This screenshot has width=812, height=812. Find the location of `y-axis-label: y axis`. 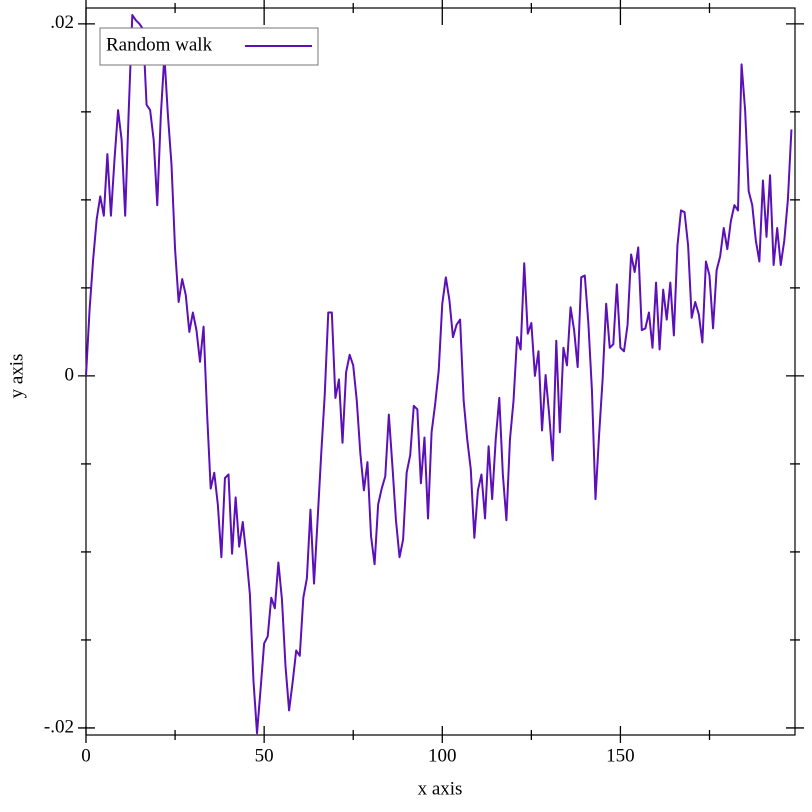

y-axis-label: y axis is located at coordinates (16, 376).